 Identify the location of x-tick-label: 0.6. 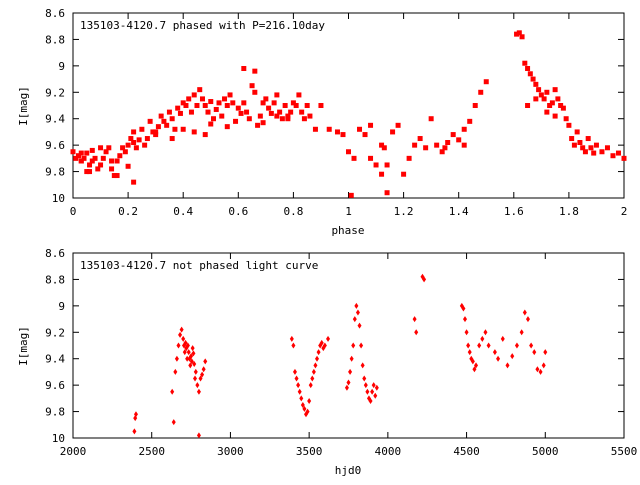
(238, 211).